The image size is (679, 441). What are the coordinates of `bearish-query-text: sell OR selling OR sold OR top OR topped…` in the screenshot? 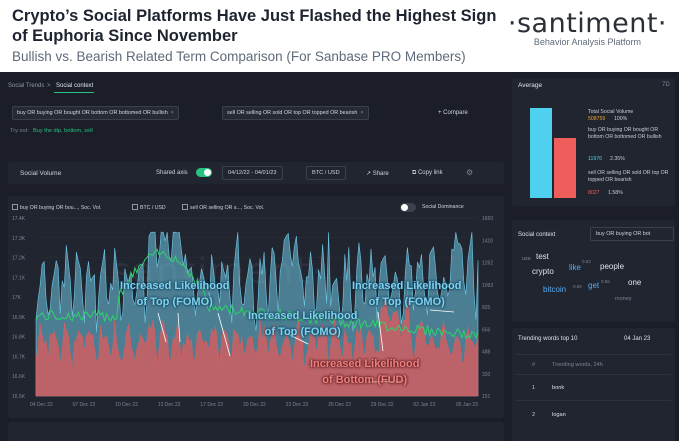 It's located at (292, 113).